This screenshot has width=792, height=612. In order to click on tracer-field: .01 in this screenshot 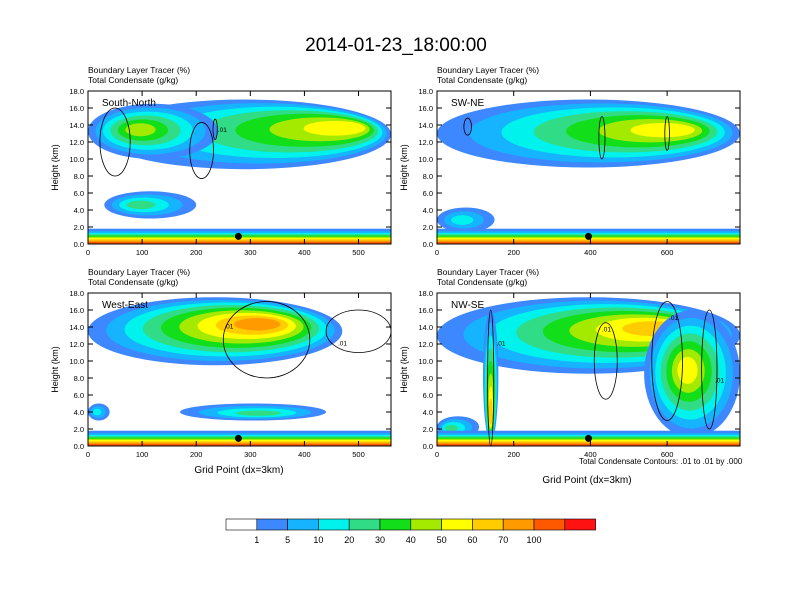, I will do `click(239, 171)`.